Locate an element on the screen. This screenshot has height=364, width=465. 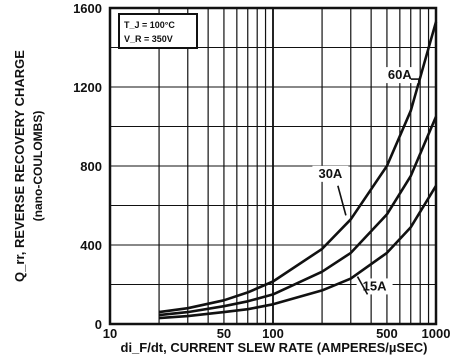
y-tick-label: 0 is located at coordinates (98, 324).